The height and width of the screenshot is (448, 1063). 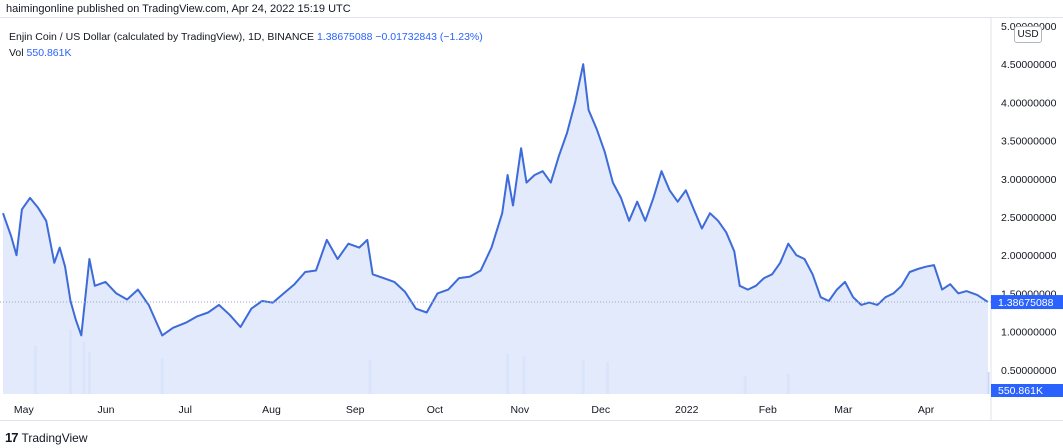 I want to click on x-tick-label: Apr, so click(x=926, y=410).